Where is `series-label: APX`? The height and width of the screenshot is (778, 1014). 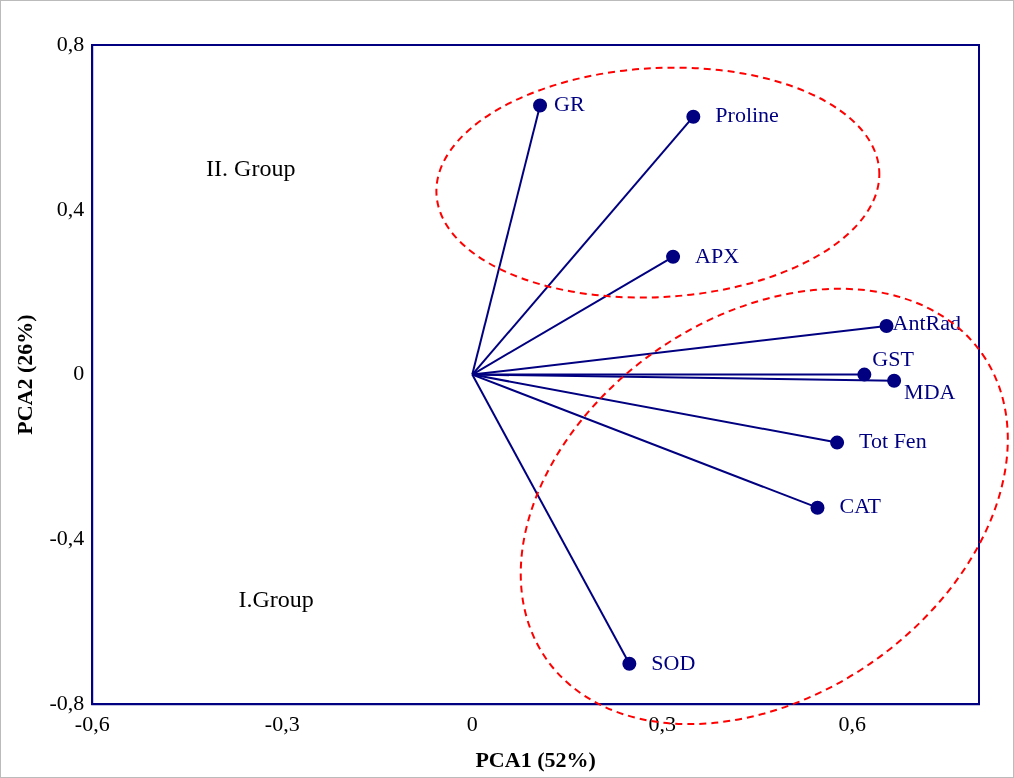
series-label: APX is located at coordinates (717, 255).